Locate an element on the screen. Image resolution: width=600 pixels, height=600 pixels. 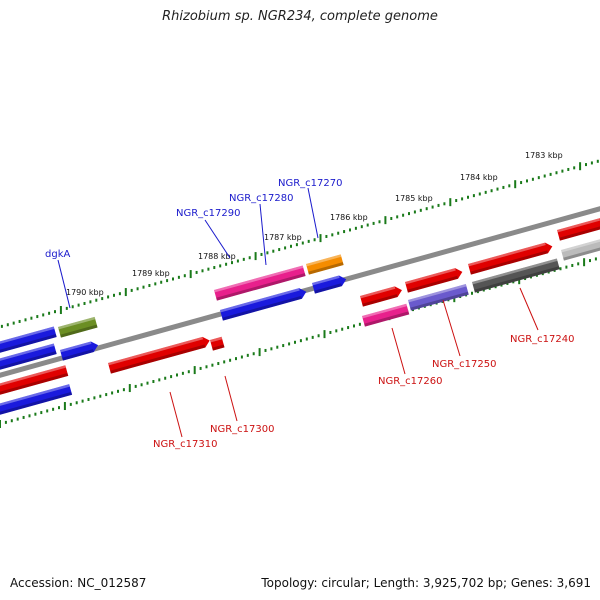
gene-block-NGR_c17260 is located at coordinates (386, 315).